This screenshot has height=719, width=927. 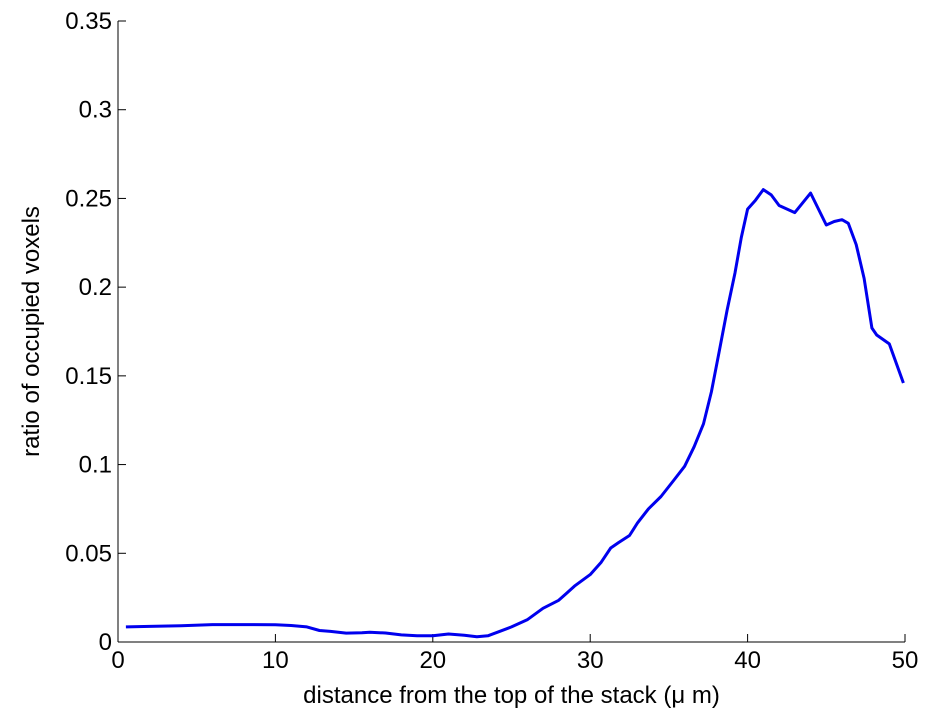 I want to click on y-tick-label: 0, so click(x=105, y=642).